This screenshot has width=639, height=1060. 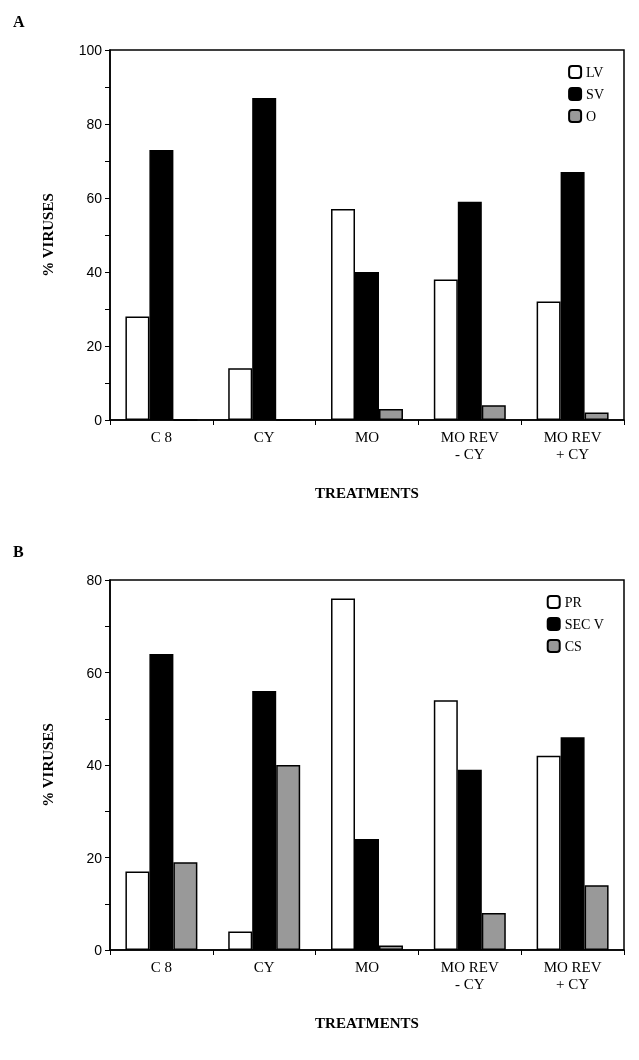 I want to click on y-tick-label: 100, so click(x=90, y=50).